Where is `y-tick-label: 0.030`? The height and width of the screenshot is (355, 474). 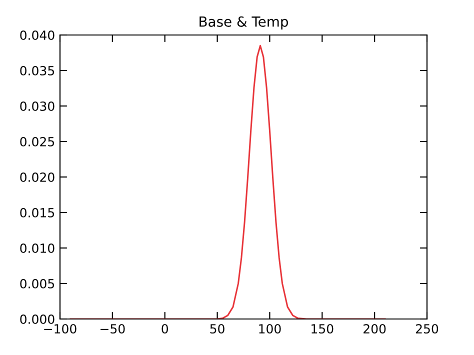
y-tick-label: 0.030 is located at coordinates (37, 106).